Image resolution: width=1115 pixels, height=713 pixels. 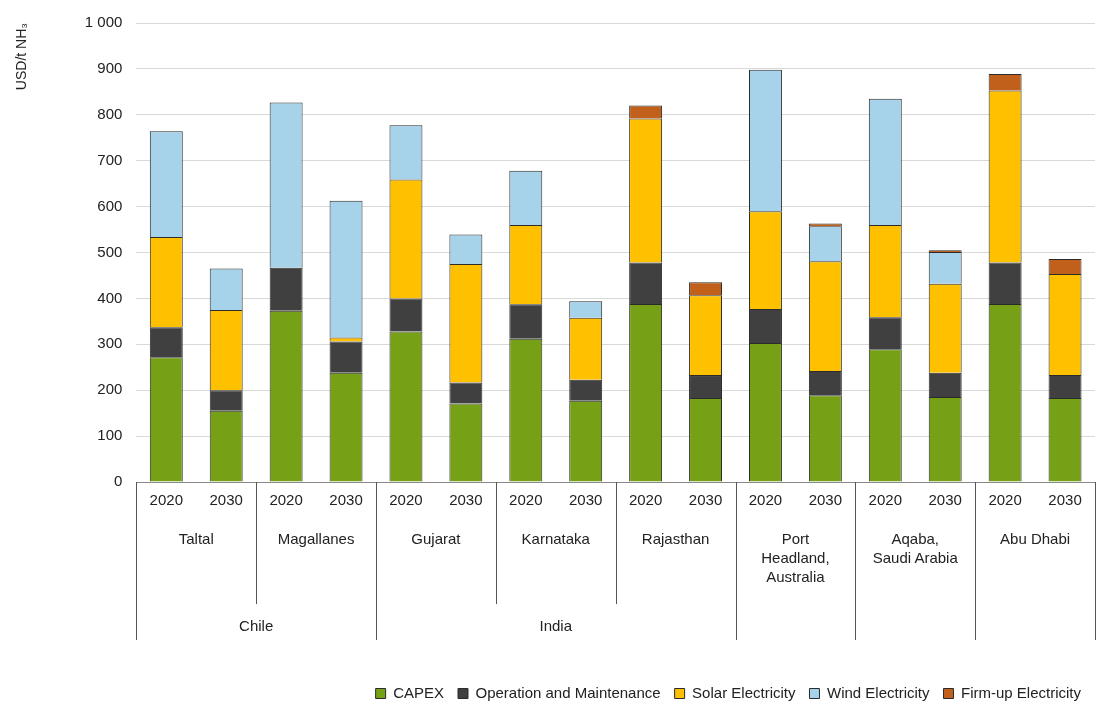 I want to click on y-tick-label: 700, so click(x=110, y=159).